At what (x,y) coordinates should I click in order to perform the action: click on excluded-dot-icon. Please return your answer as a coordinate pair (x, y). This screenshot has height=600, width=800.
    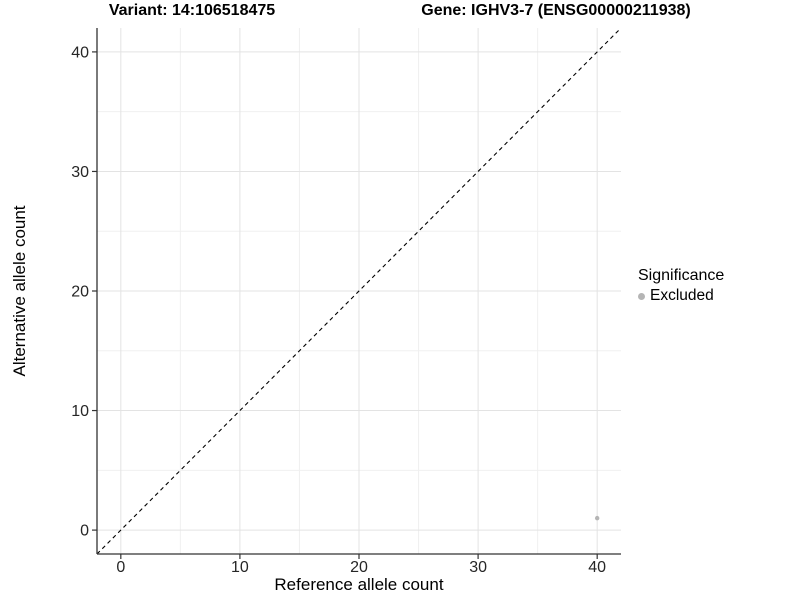
    Looking at the image, I should click on (641, 296).